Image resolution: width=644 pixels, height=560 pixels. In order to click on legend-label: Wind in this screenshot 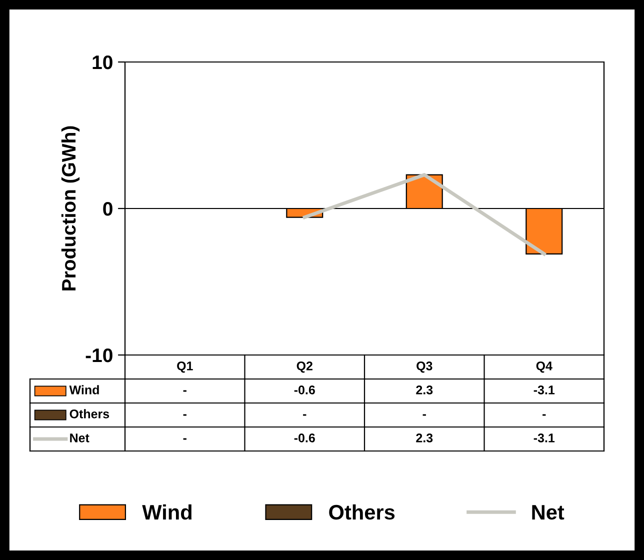, I will do `click(84, 389)`.